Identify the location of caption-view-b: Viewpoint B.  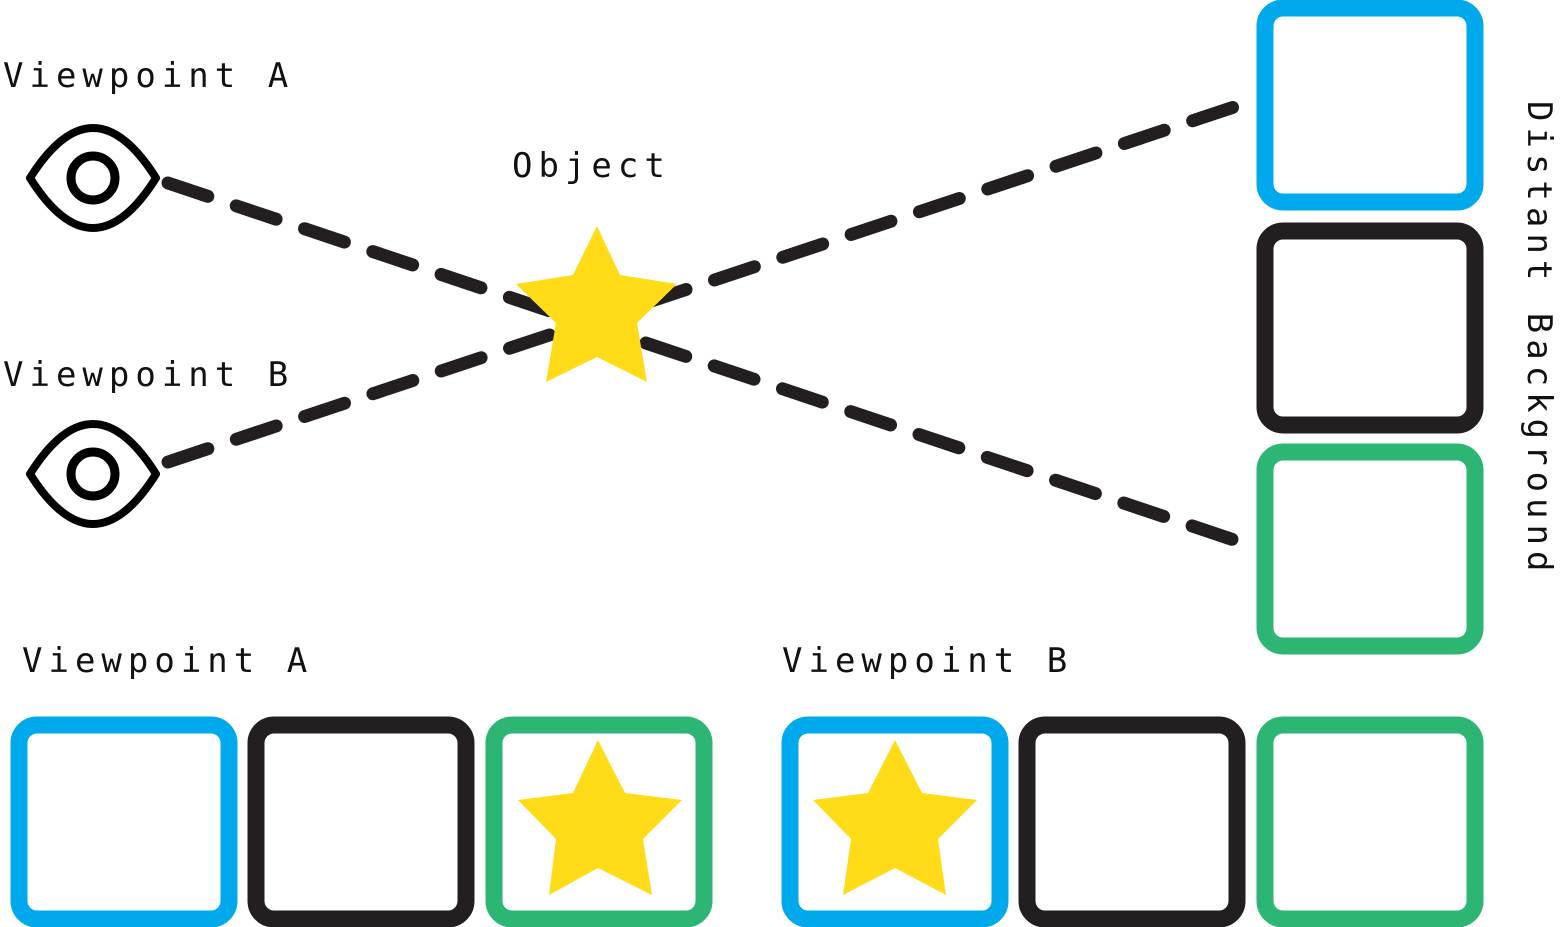
(927, 661).